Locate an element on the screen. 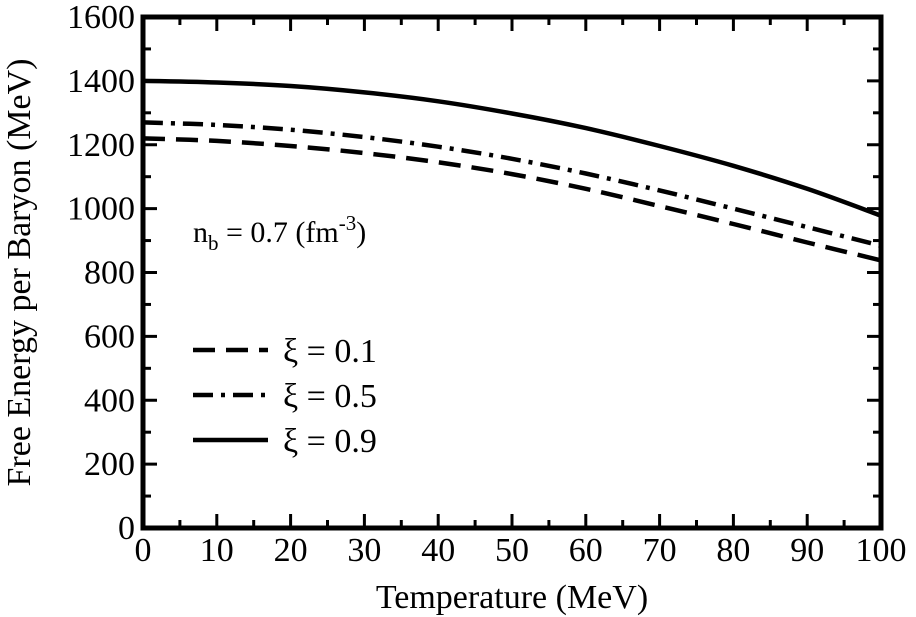  annotation-middle: = 0.7 (fm is located at coordinates (279, 232).